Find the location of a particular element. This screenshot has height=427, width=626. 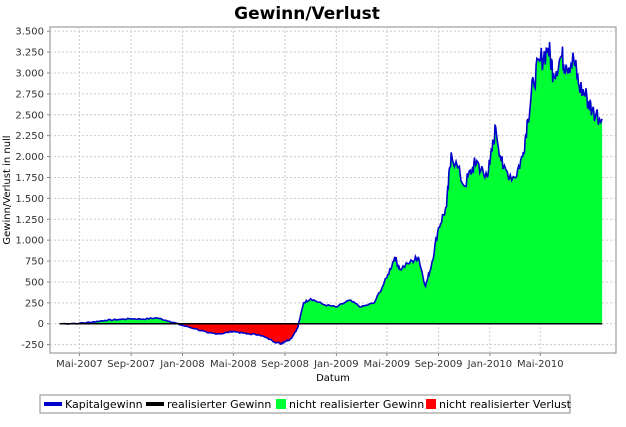

y-tick-label: 750 is located at coordinates (34, 262).